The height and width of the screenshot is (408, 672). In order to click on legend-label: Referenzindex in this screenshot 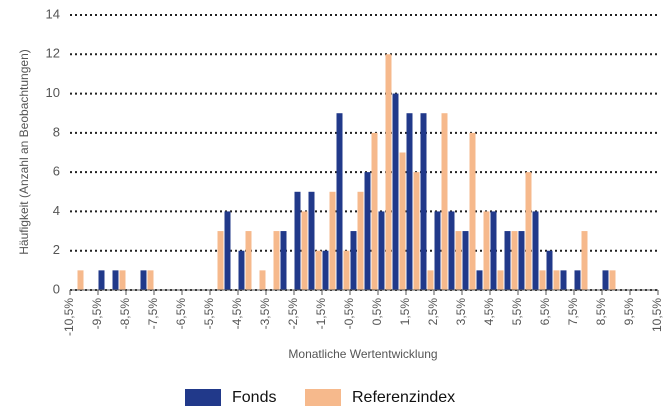, I will do `click(403, 397)`.